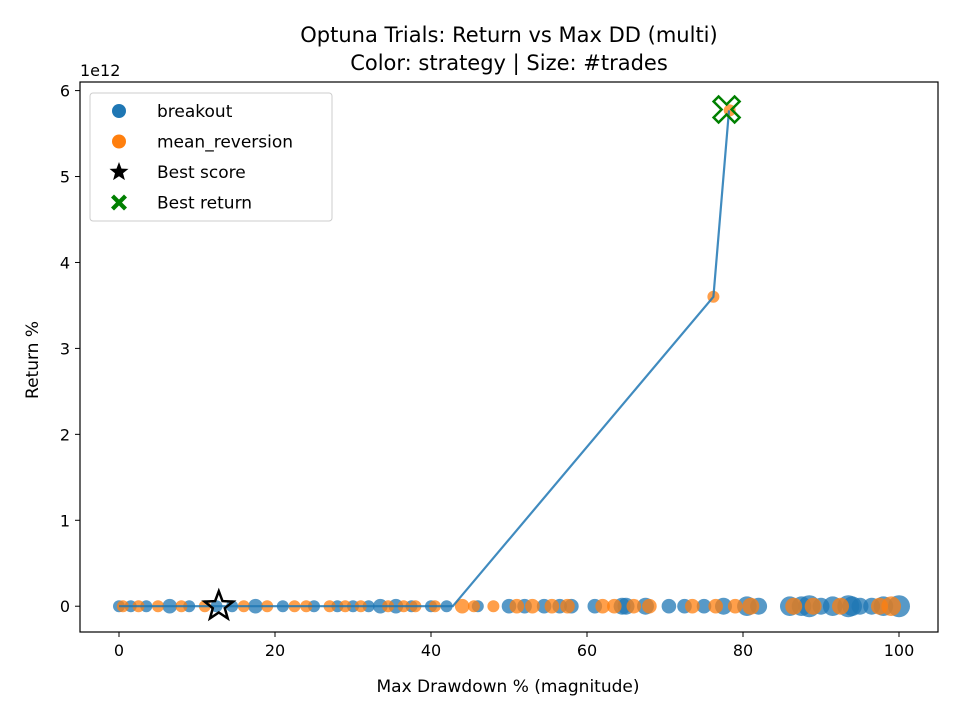  What do you see at coordinates (119, 650) in the screenshot?
I see `x-tick-label: 0` at bounding box center [119, 650].